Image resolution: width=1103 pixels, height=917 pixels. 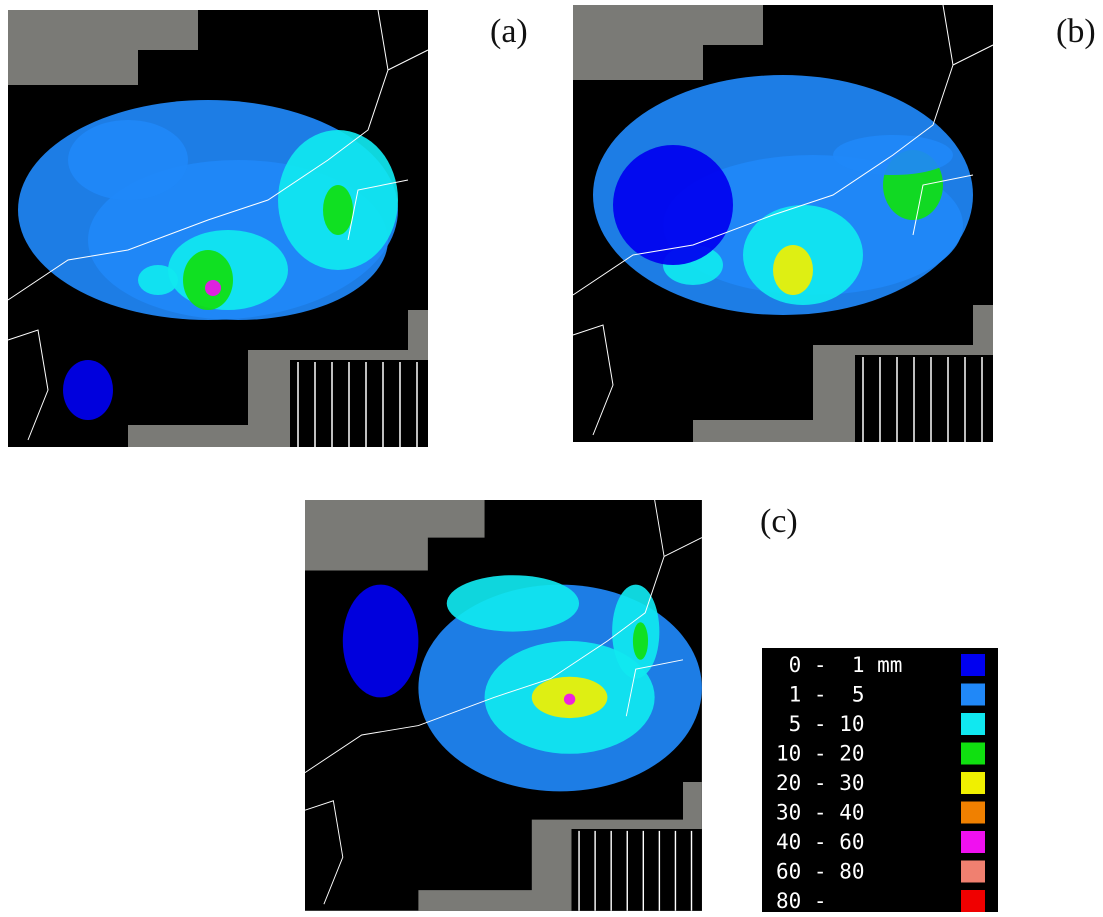 What do you see at coordinates (839, 665) in the screenshot?
I see `legend-label: 0 - 1 mm` at bounding box center [839, 665].